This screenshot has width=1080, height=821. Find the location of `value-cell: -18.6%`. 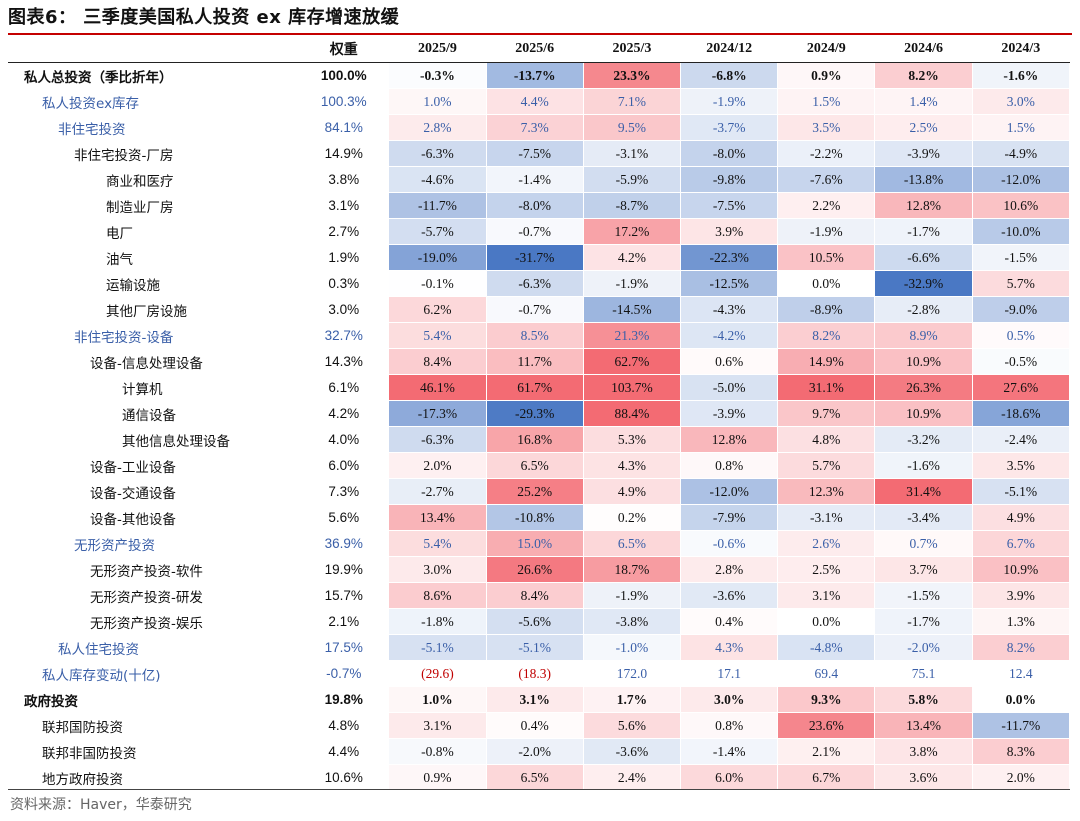

value-cell: -18.6% is located at coordinates (1021, 413).